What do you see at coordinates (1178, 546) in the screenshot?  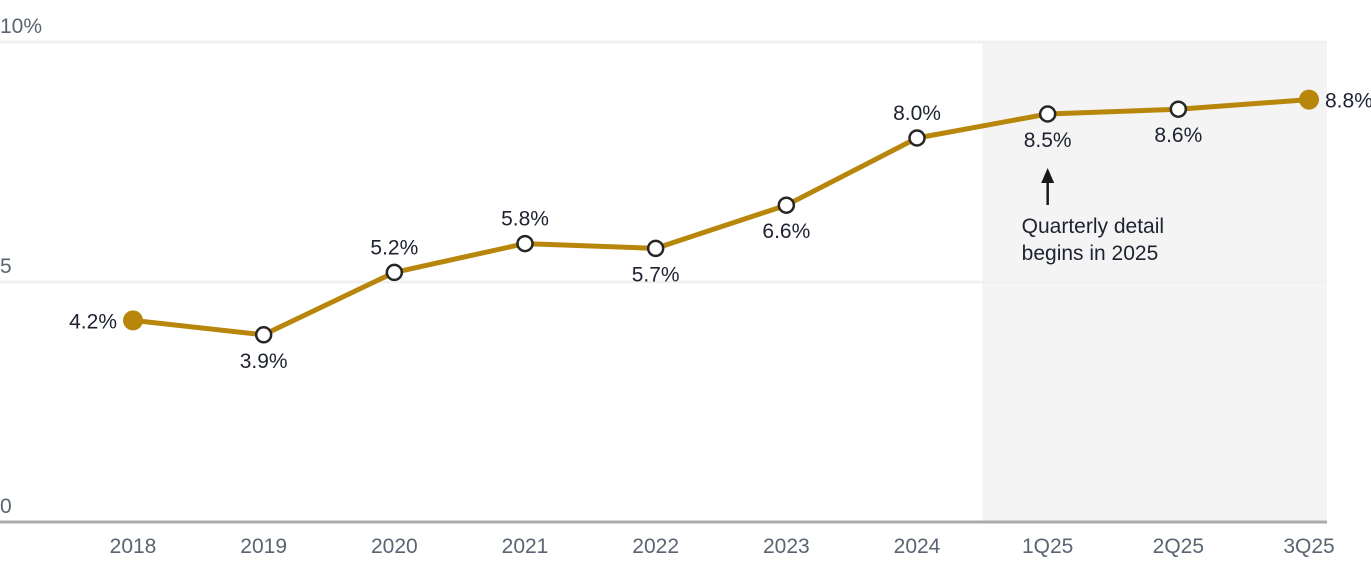 I see `x-axis-tick-label: 2Q25` at bounding box center [1178, 546].